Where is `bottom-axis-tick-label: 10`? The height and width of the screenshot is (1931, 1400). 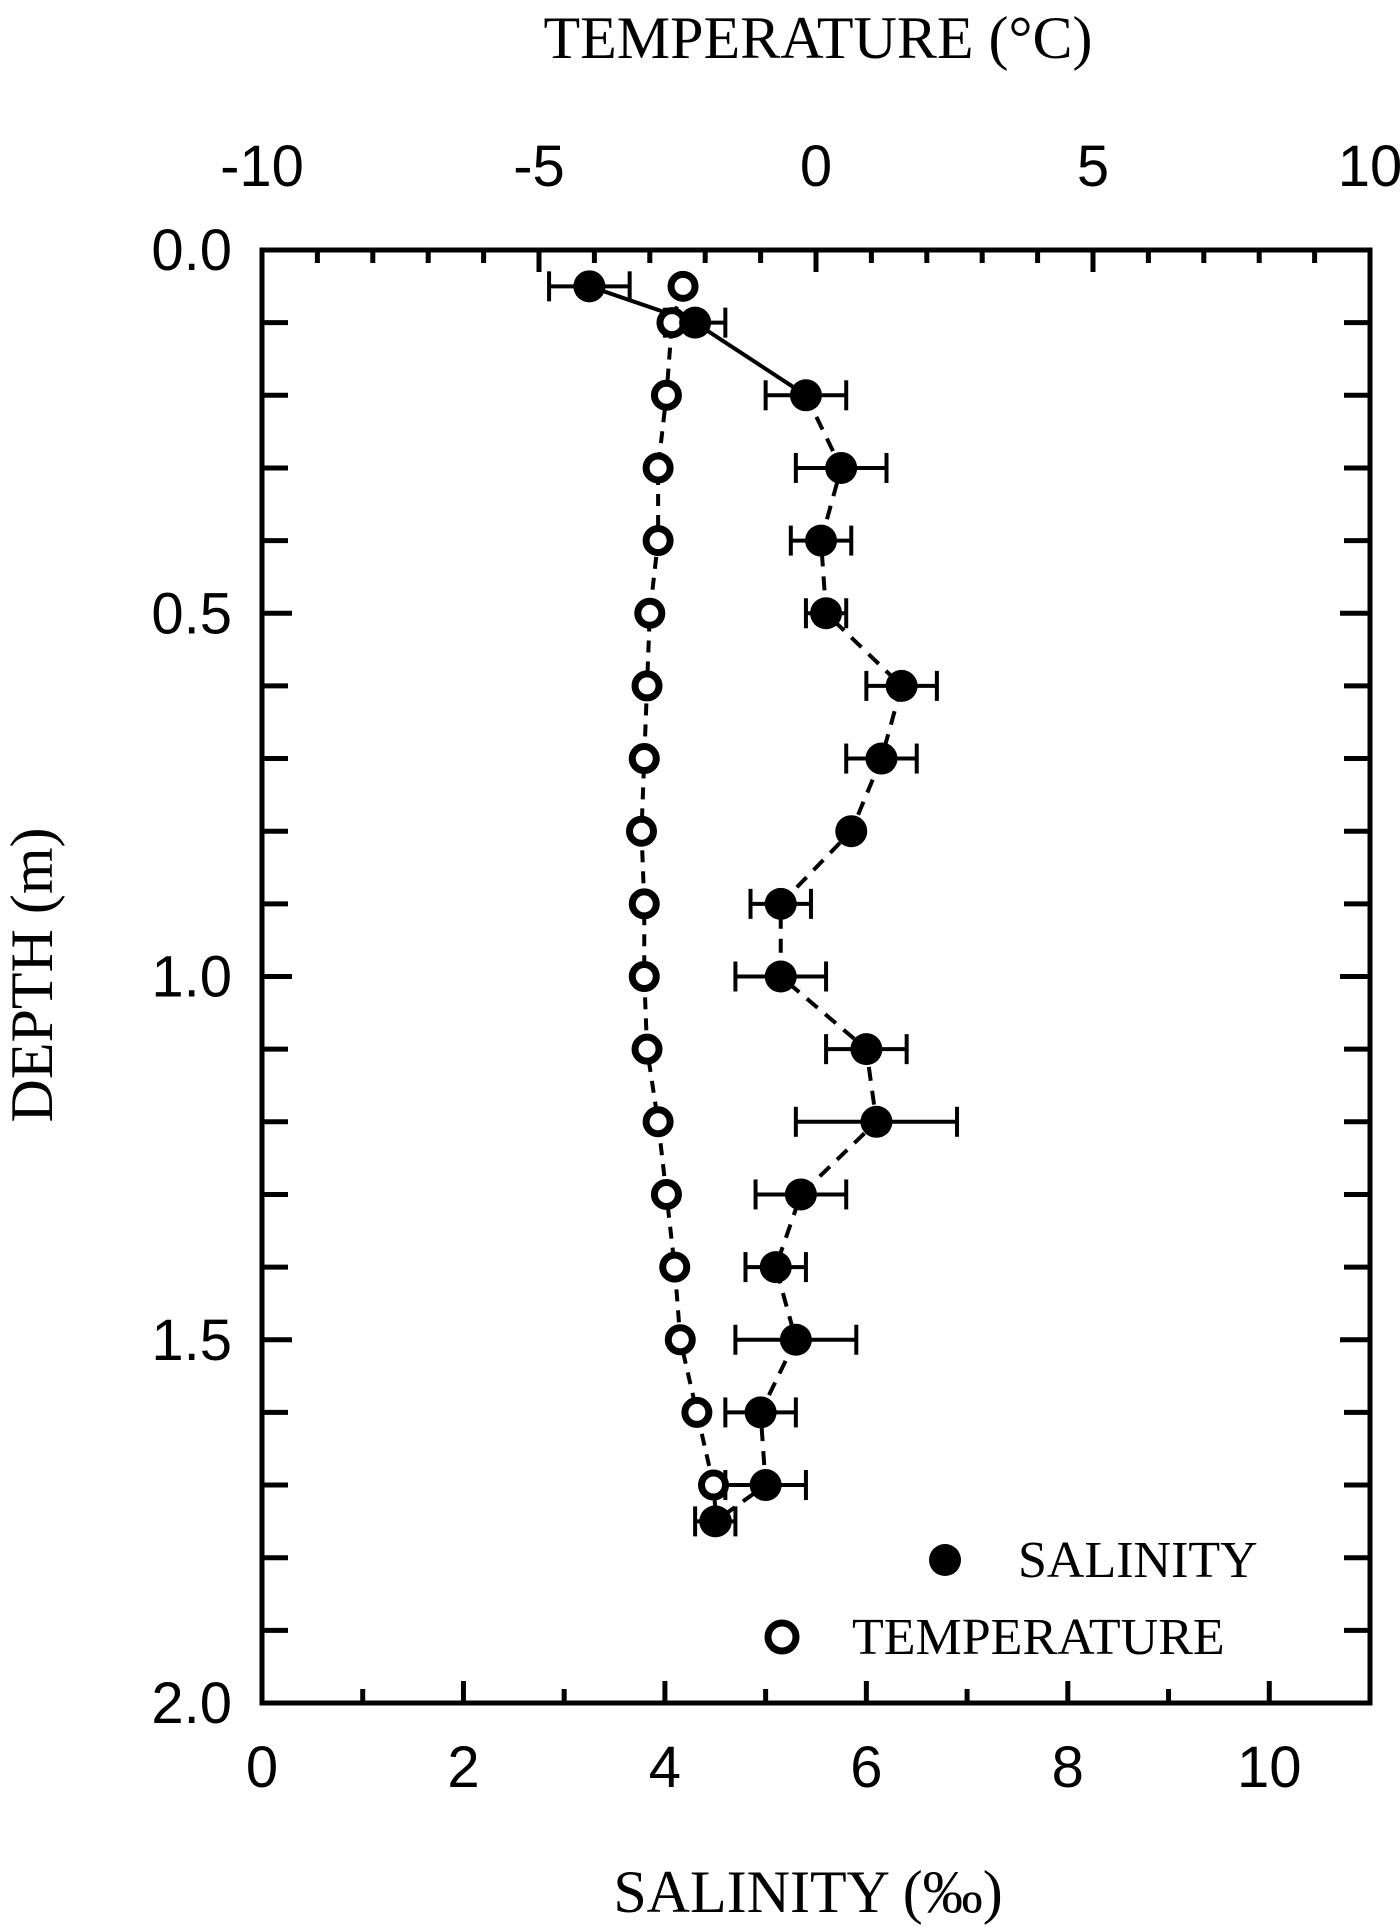
bottom-axis-tick-label: 10 is located at coordinates (1269, 1767).